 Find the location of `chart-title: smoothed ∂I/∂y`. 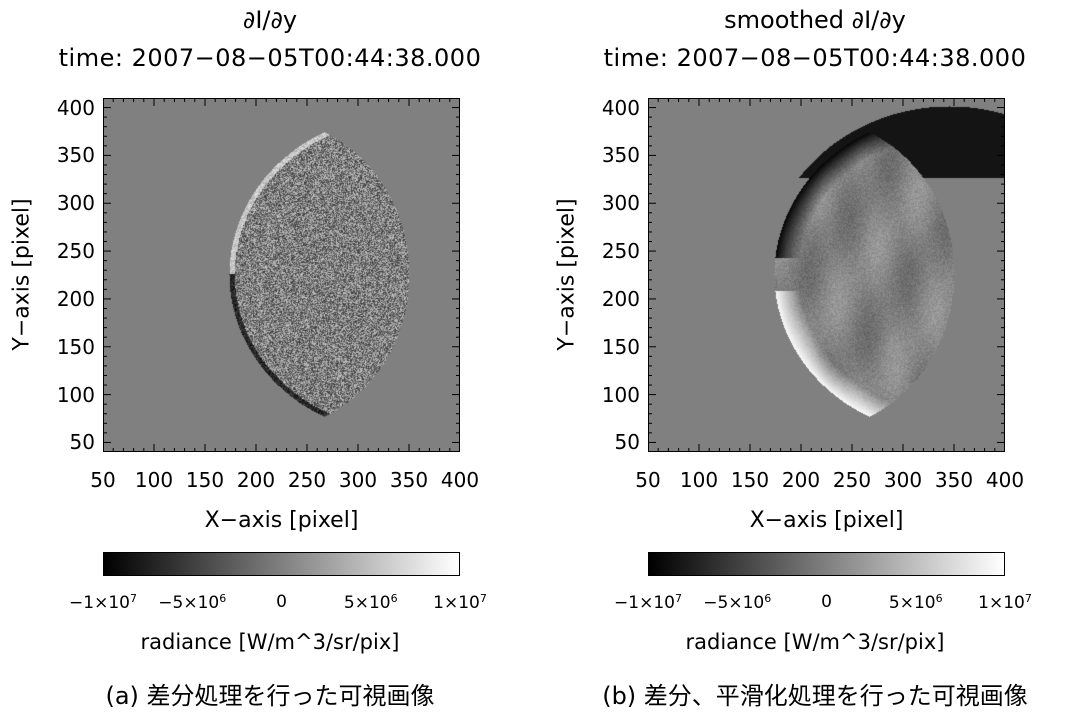

chart-title: smoothed ∂I/∂y is located at coordinates (815, 20).